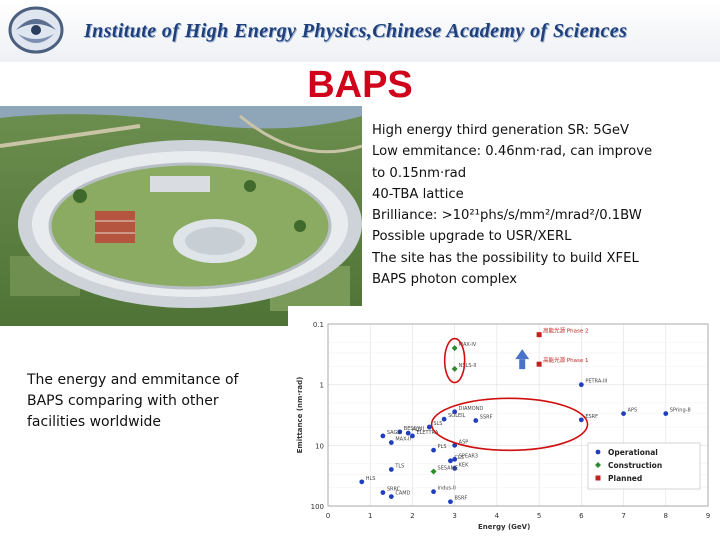  I want to click on x-tick-label: 2, so click(412, 516).